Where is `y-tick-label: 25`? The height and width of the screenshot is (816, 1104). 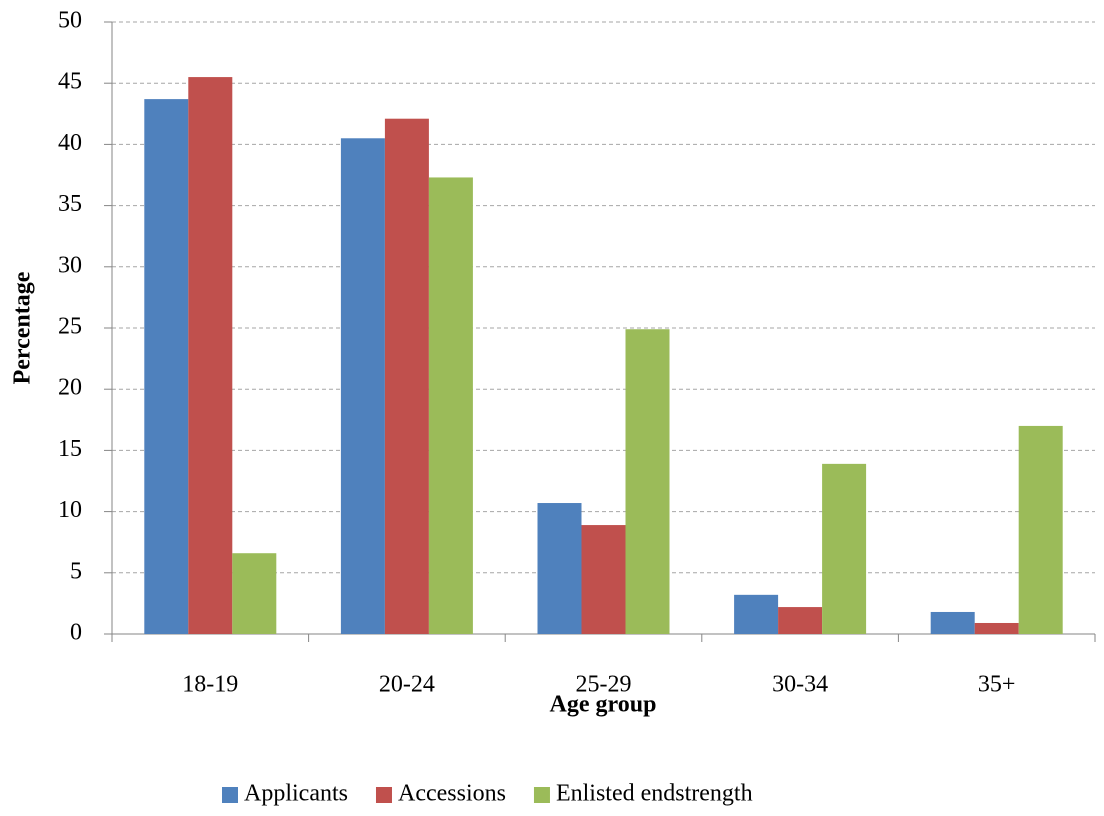 y-tick-label: 25 is located at coordinates (70, 327).